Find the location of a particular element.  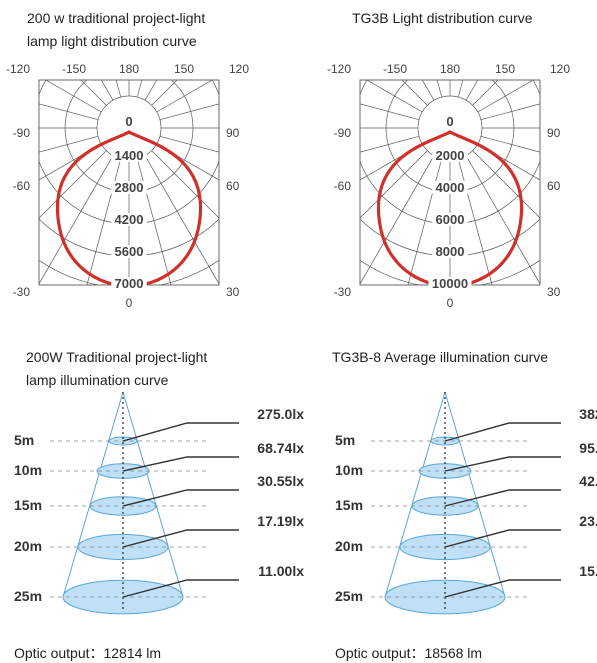

br-title-line1: TG3B-8 Average illumination curve is located at coordinates (440, 357).